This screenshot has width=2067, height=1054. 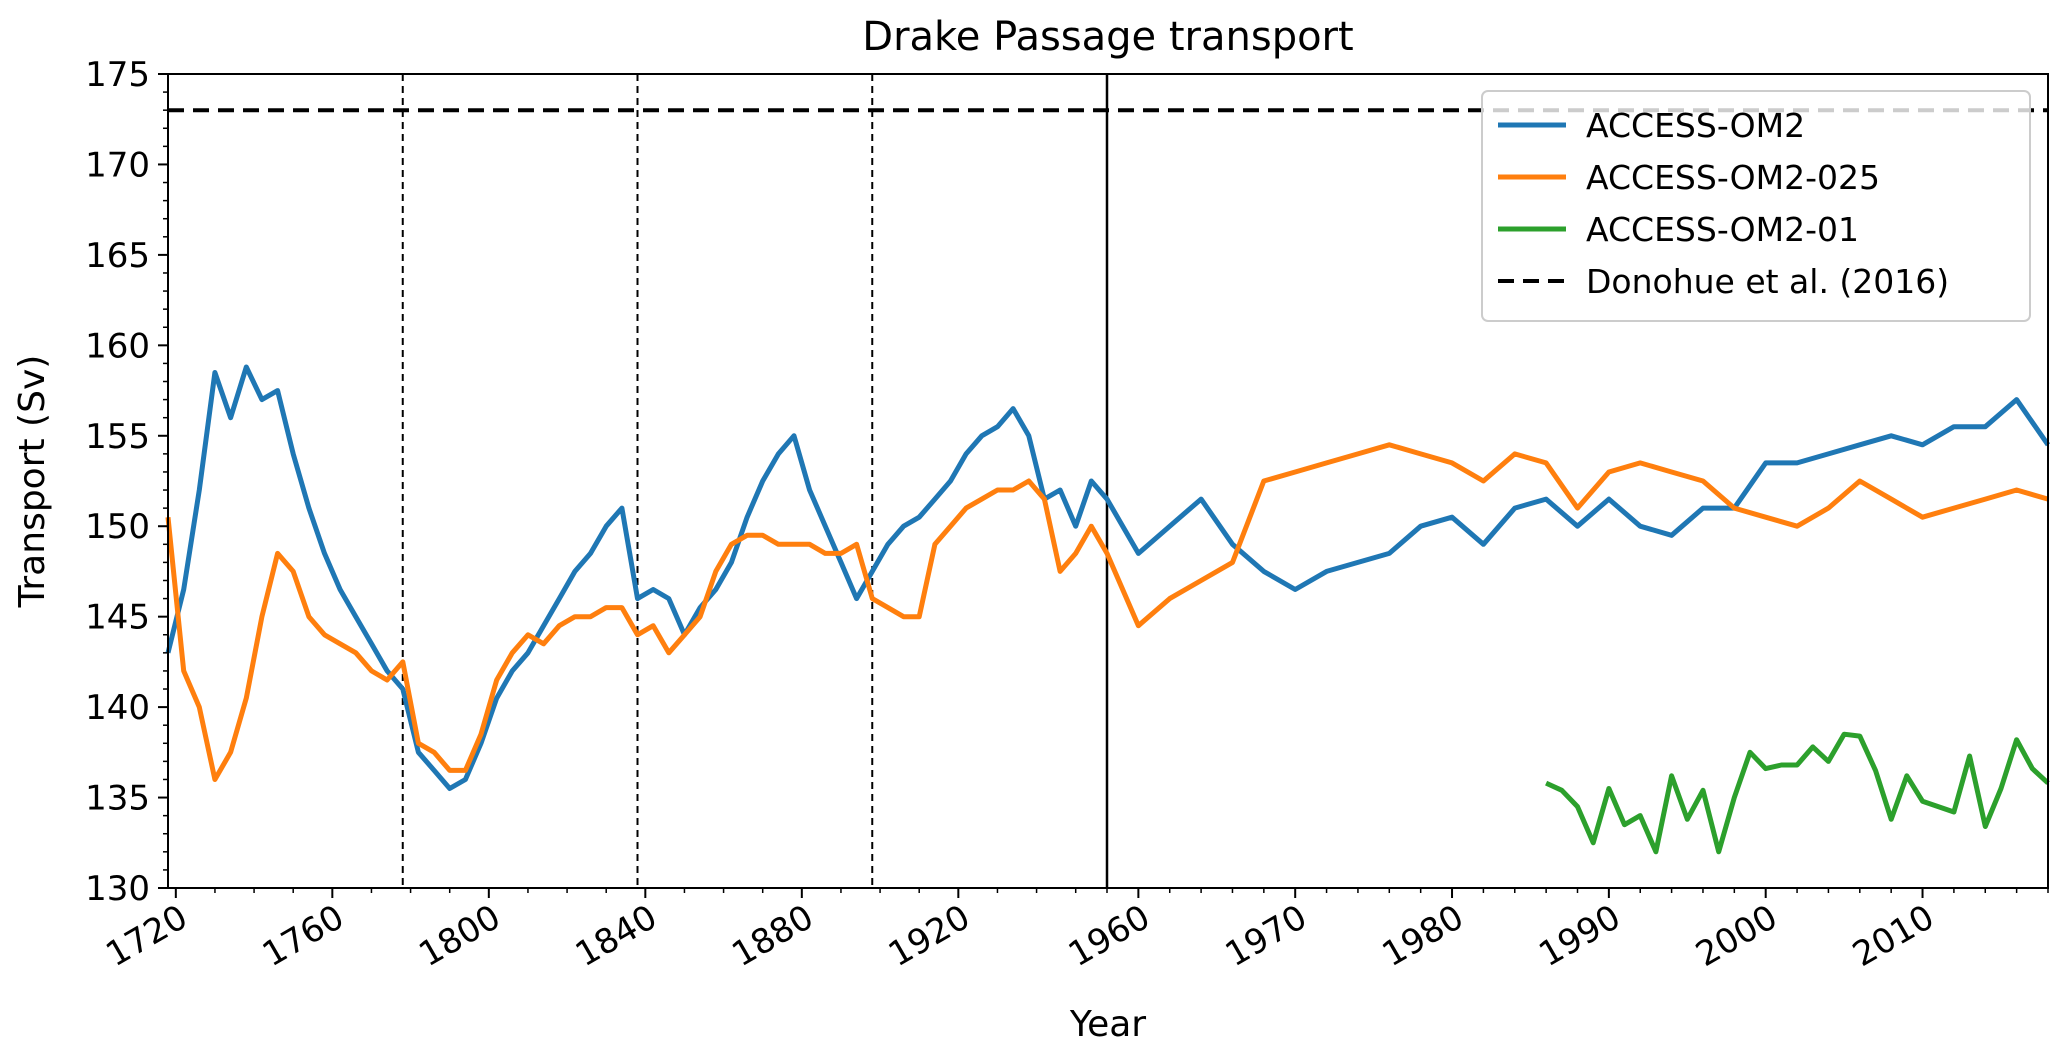 I want to click on x-tick-label: 2010, so click(x=1893, y=936).